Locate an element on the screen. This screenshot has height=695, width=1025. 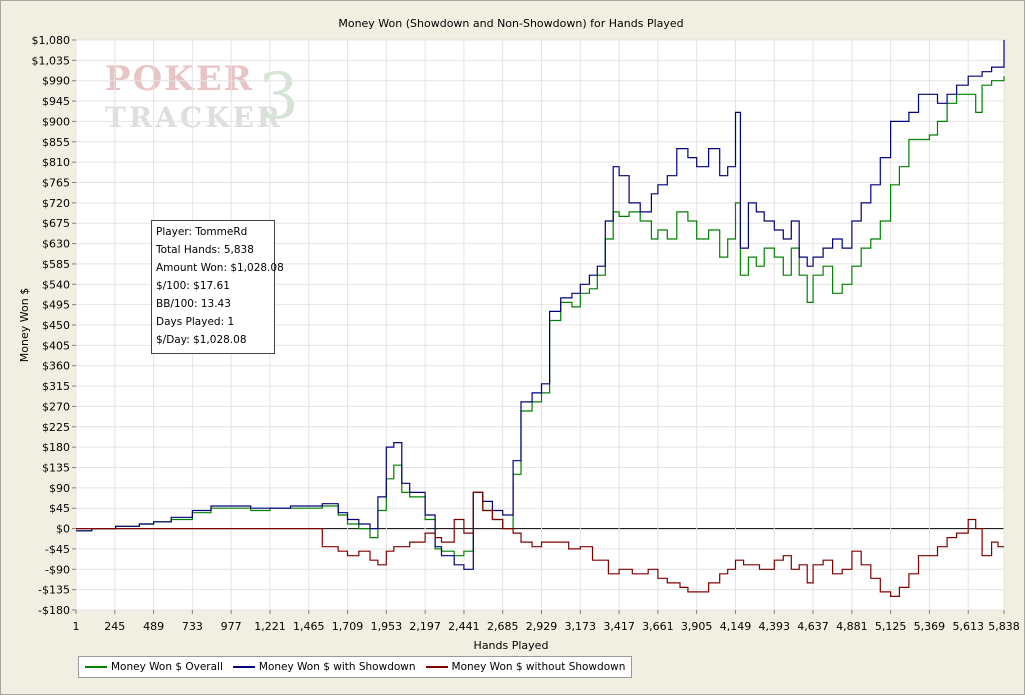
x-tick-label: 5,838 is located at coordinates (1004, 626).